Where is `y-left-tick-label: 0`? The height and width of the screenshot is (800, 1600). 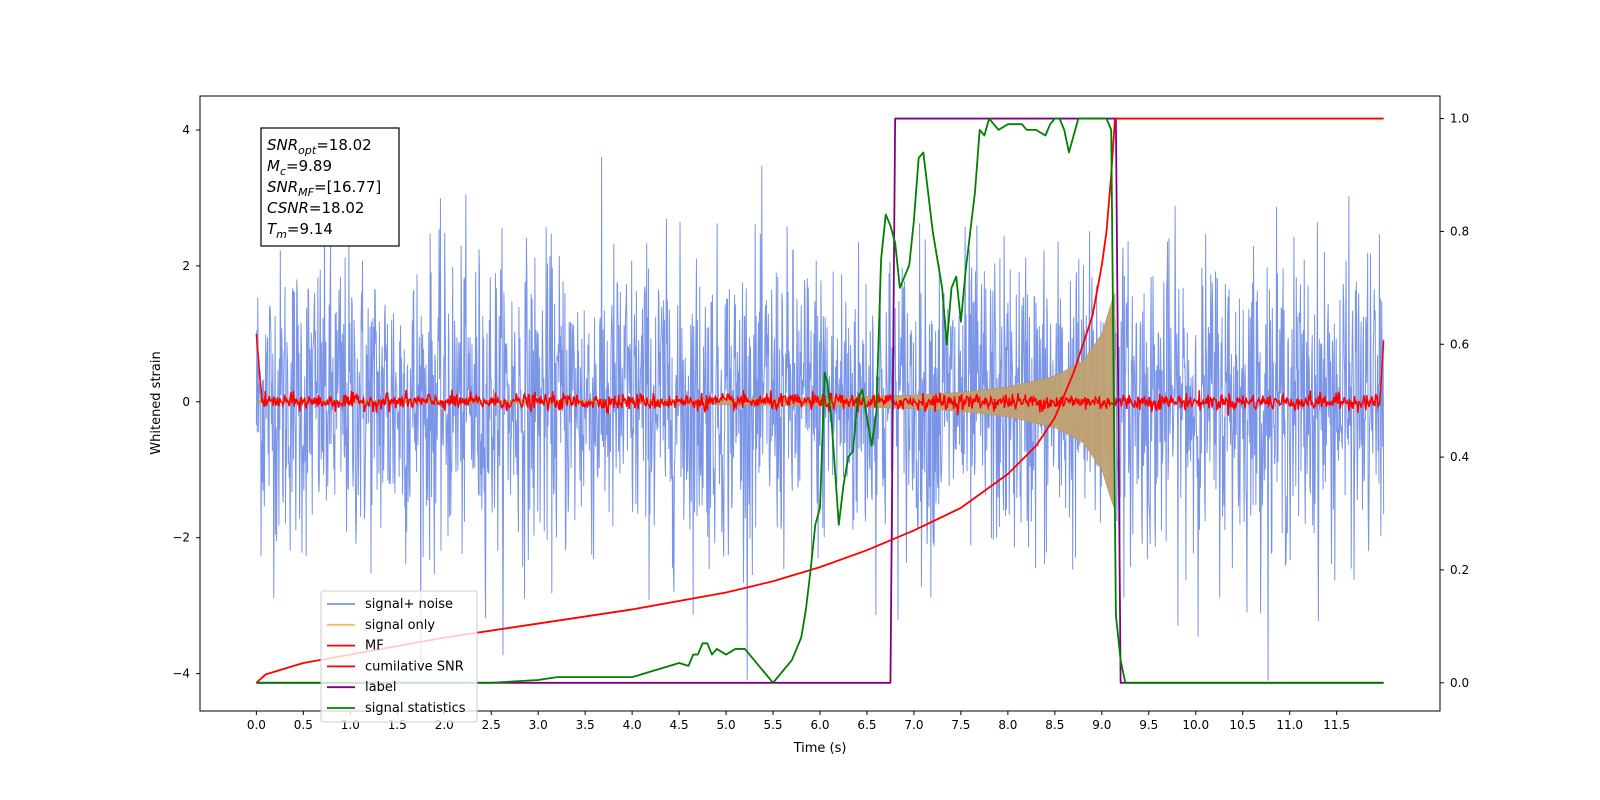
y-left-tick-label: 0 is located at coordinates (186, 402).